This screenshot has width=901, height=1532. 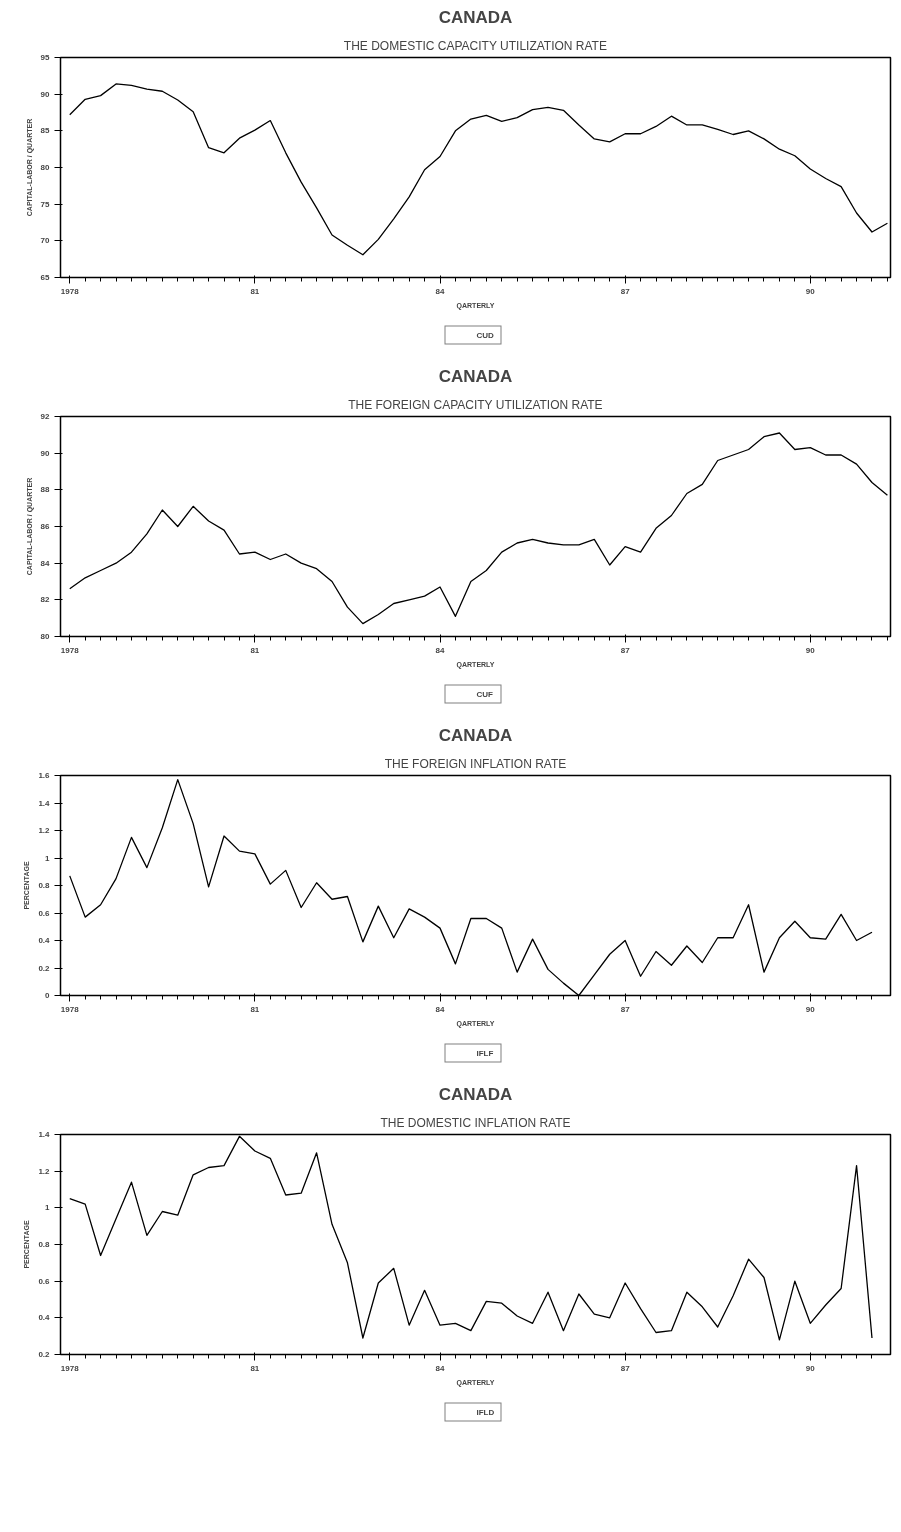 I want to click on text: IFLF, so click(x=485, y=1053).